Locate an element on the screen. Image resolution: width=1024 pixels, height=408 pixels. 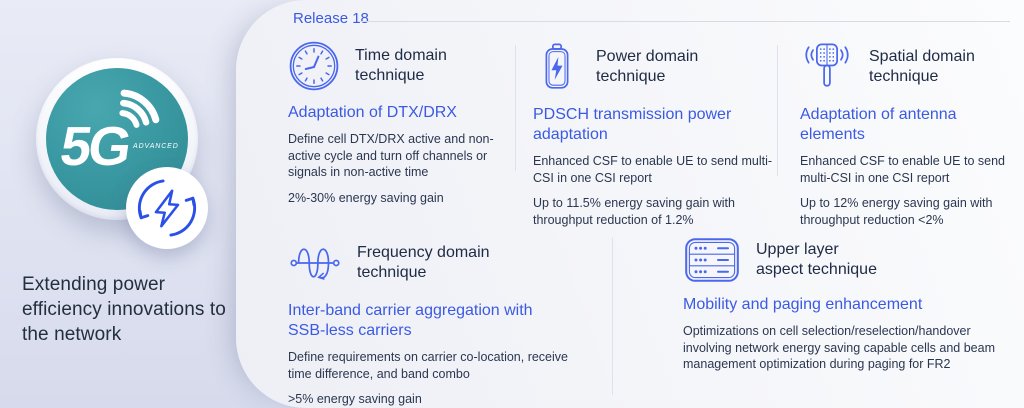
technique-title: Mobility and paging enhancement is located at coordinates (803, 304).